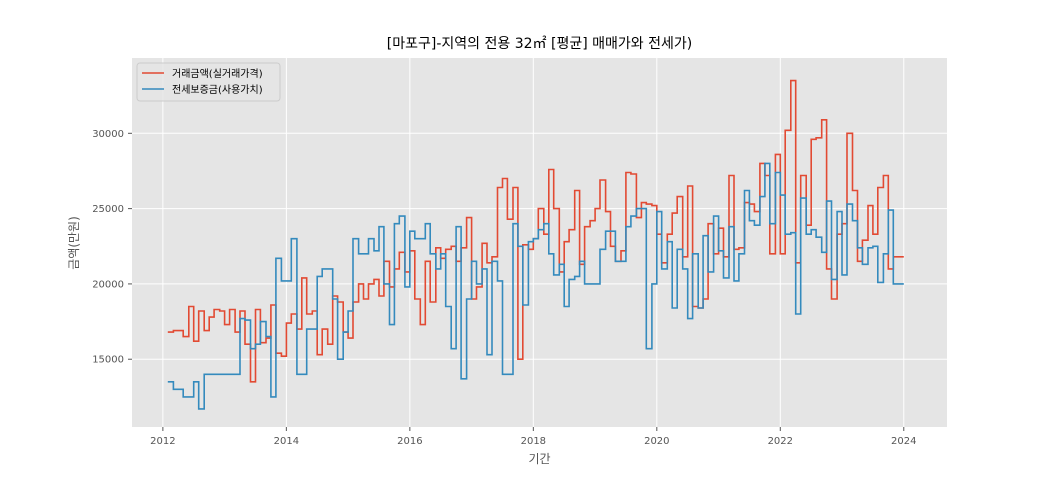 The image size is (1052, 480). Describe the element at coordinates (74, 243) in the screenshot. I see `y-axis-label: 금액(만원)` at that location.